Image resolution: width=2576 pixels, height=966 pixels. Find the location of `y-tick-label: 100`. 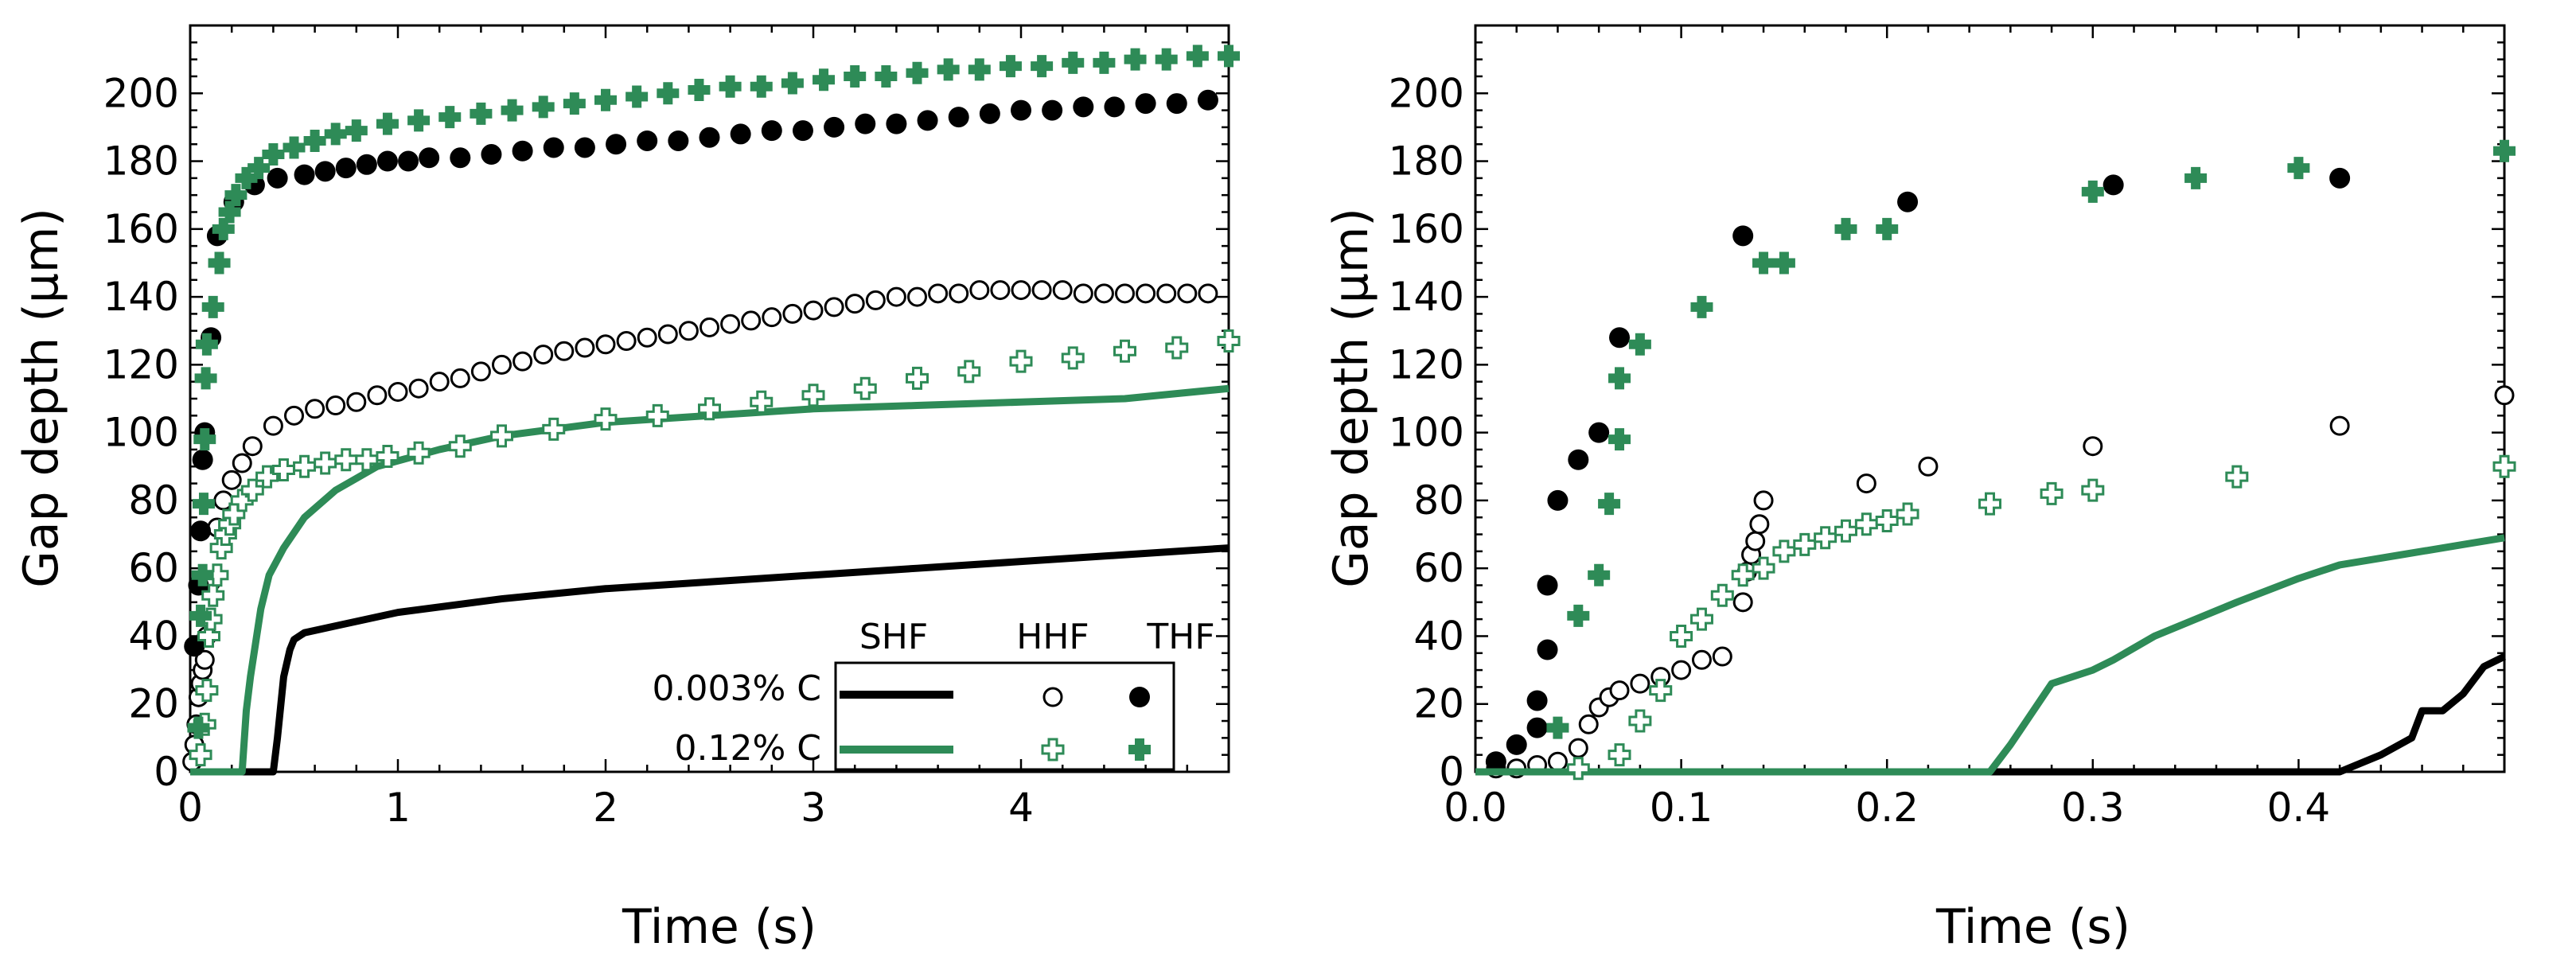

y-tick-label: 100 is located at coordinates (1426, 433).